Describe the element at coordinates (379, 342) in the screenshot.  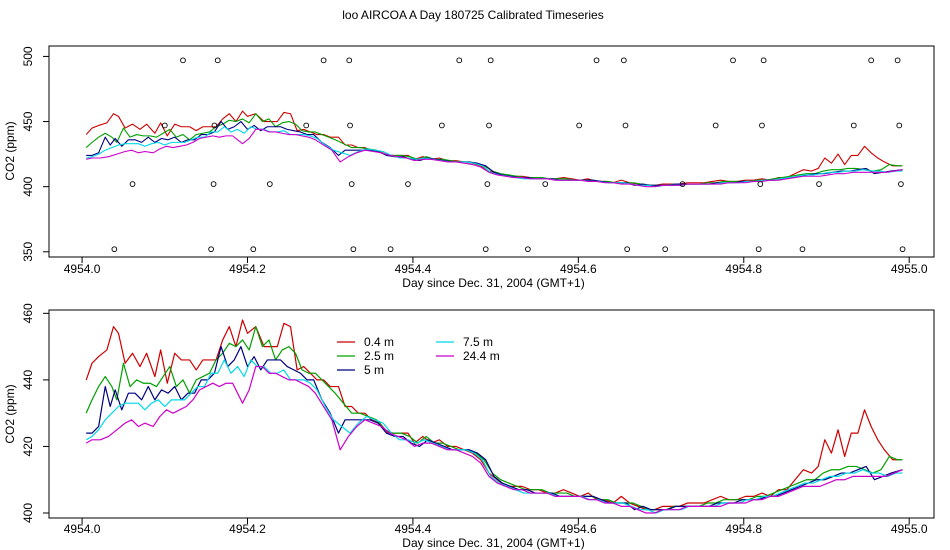
I see `legend-label: 0.4 m` at that location.